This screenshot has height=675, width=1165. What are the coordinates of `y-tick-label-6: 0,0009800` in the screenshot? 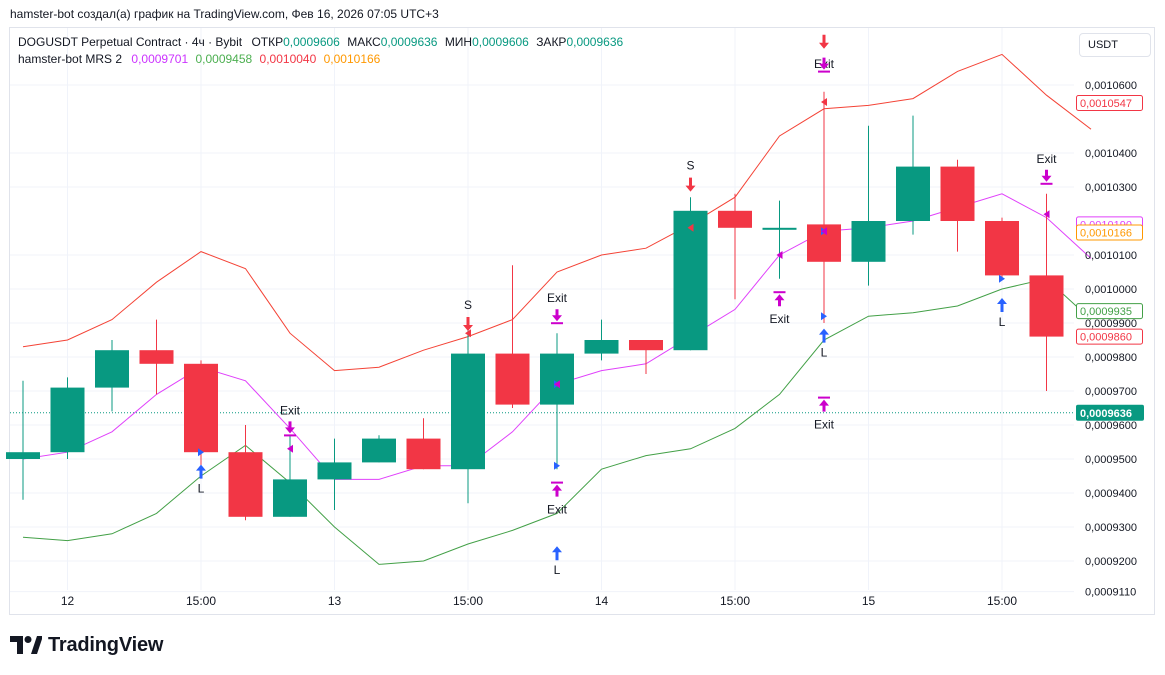 It's located at (1111, 358).